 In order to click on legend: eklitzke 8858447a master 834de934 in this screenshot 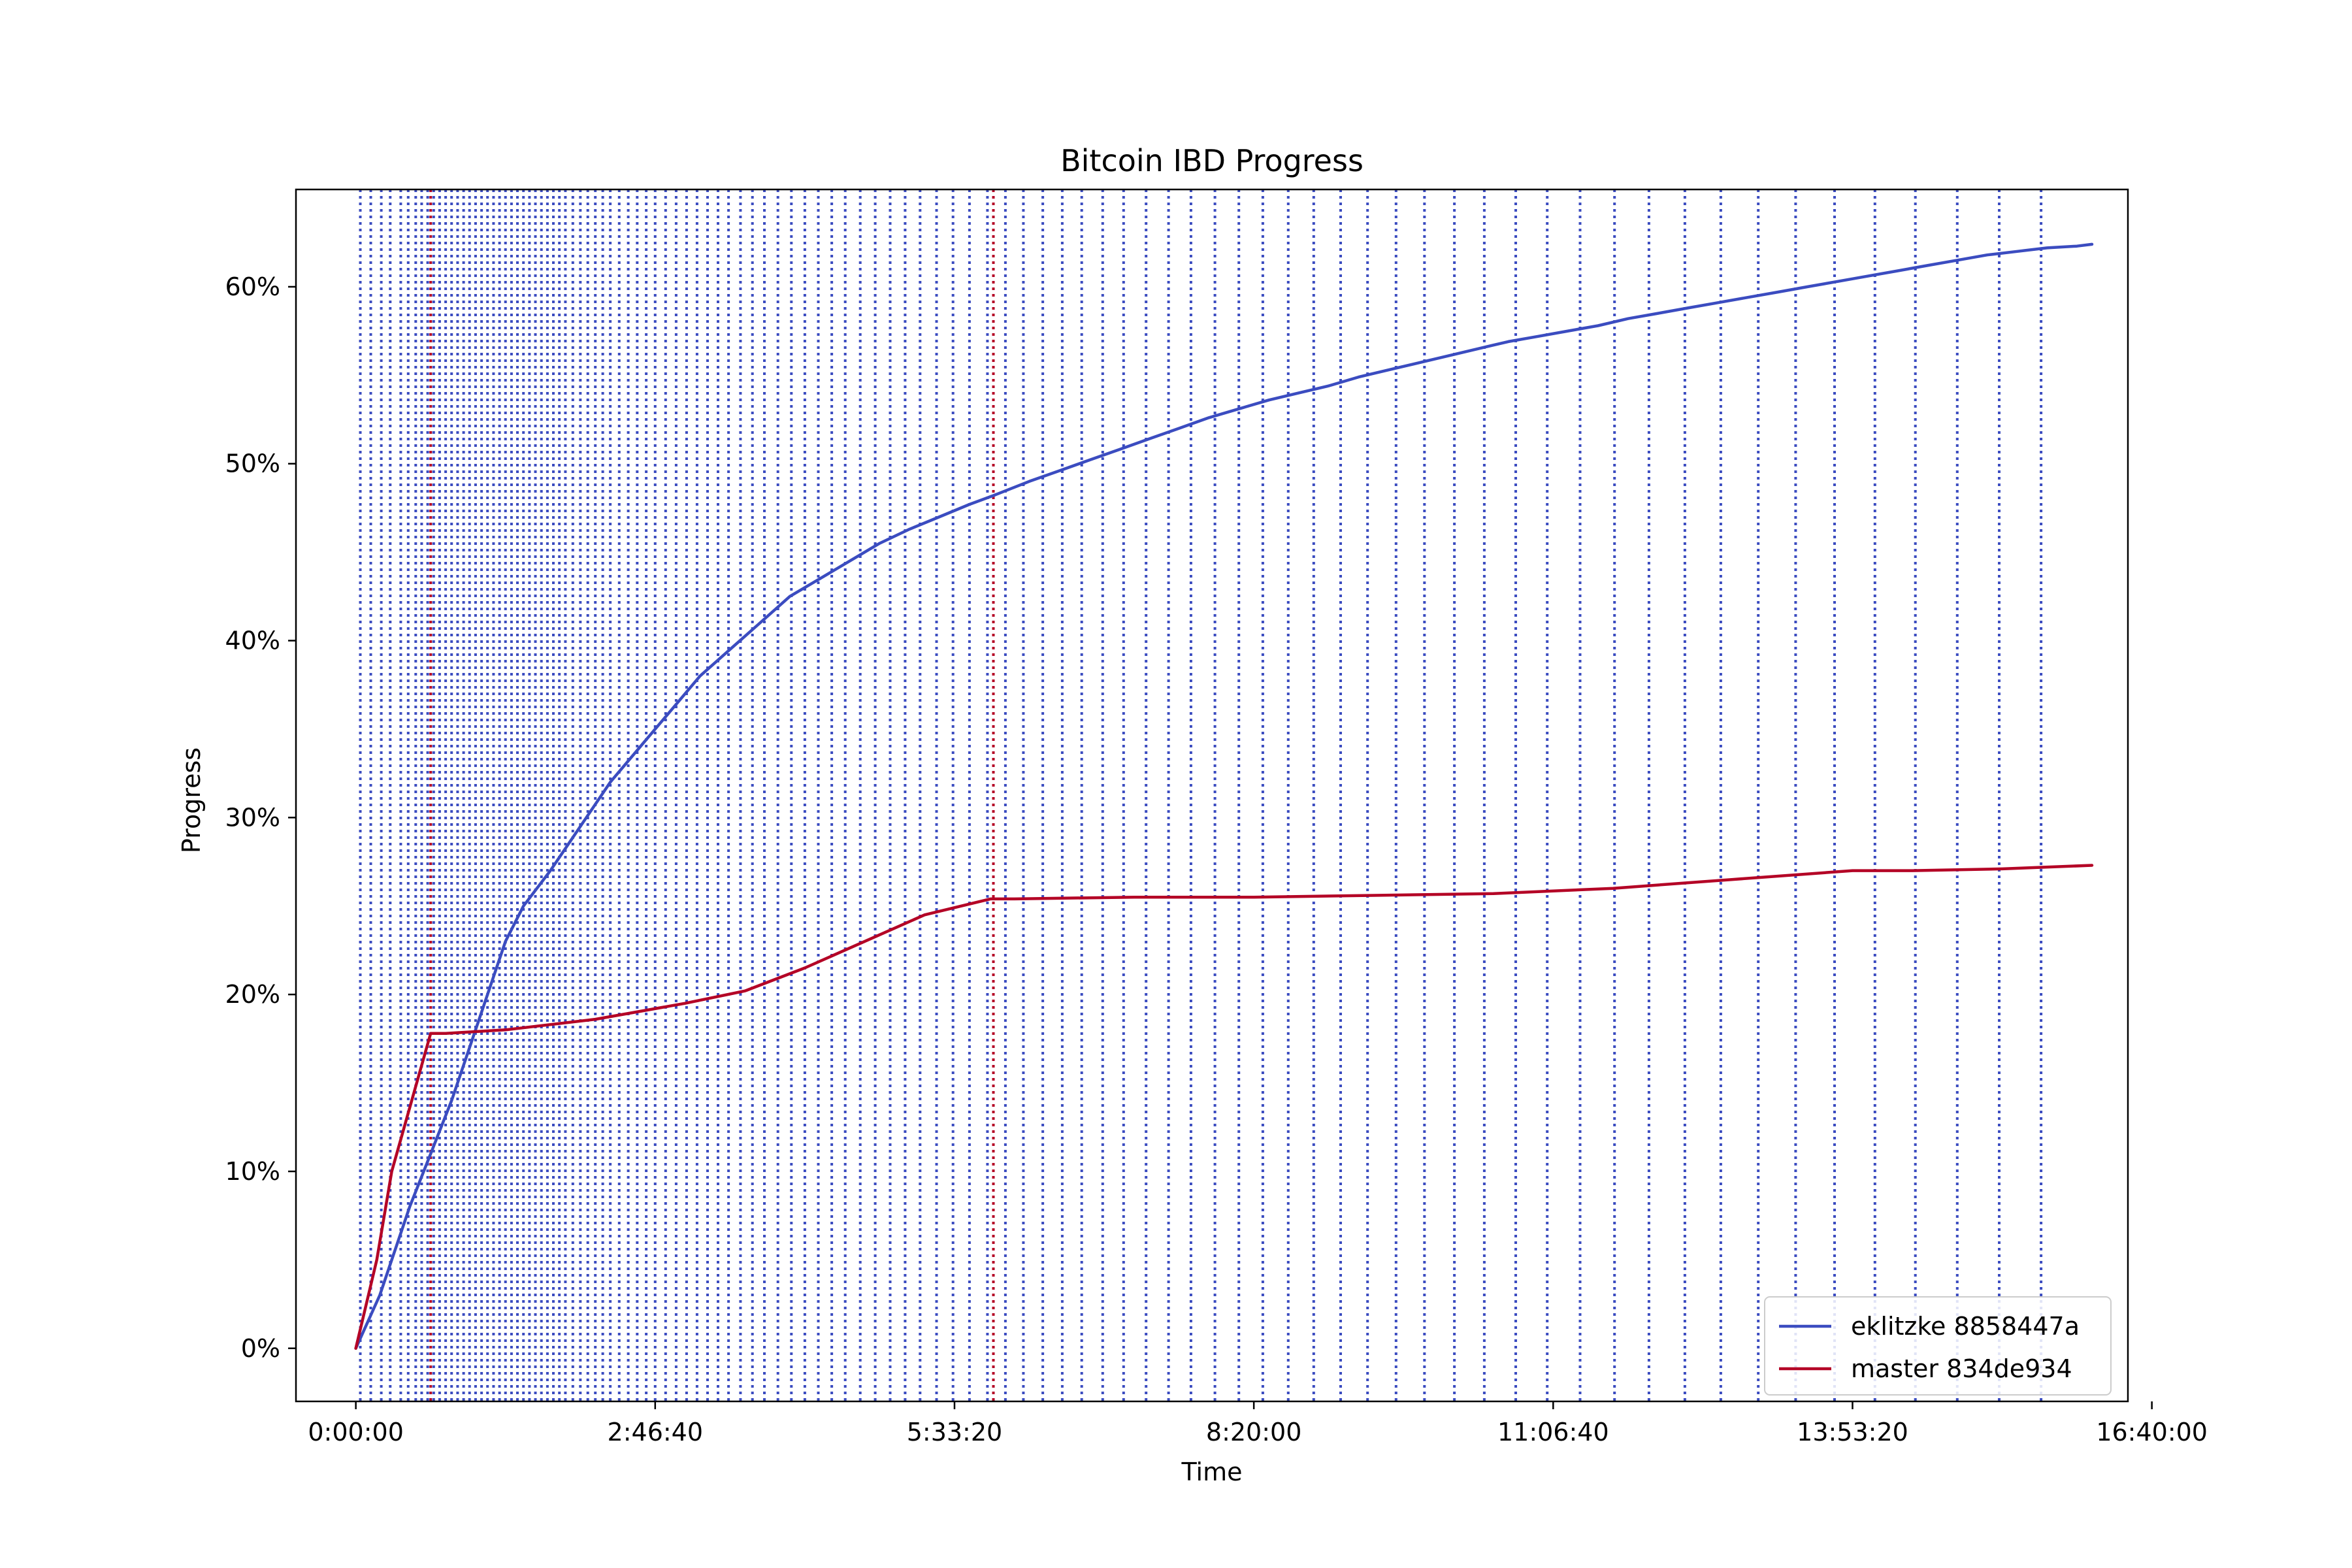, I will do `click(1938, 1346)`.